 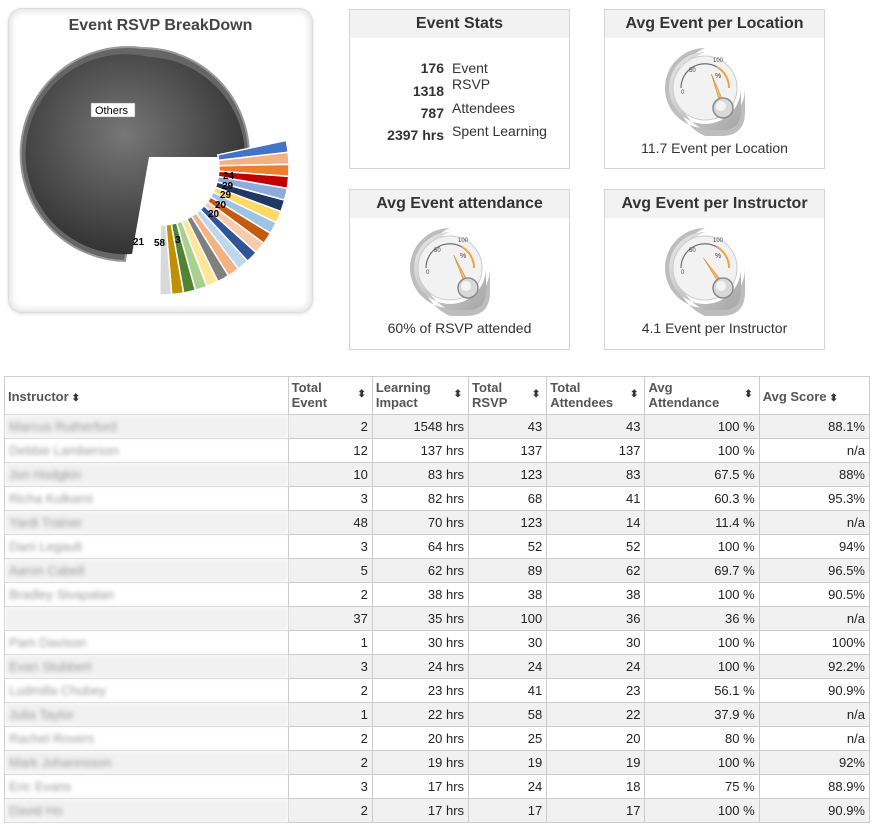 I want to click on cell-instructor-name: Bradley Sivapalan, so click(x=146, y=594).